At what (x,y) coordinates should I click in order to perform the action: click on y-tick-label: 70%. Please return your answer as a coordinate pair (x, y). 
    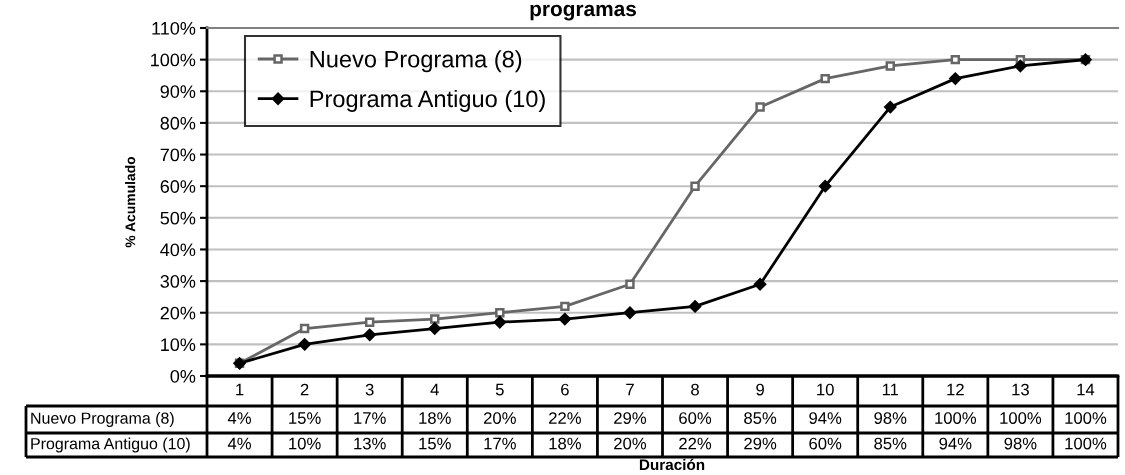
    Looking at the image, I should click on (178, 155).